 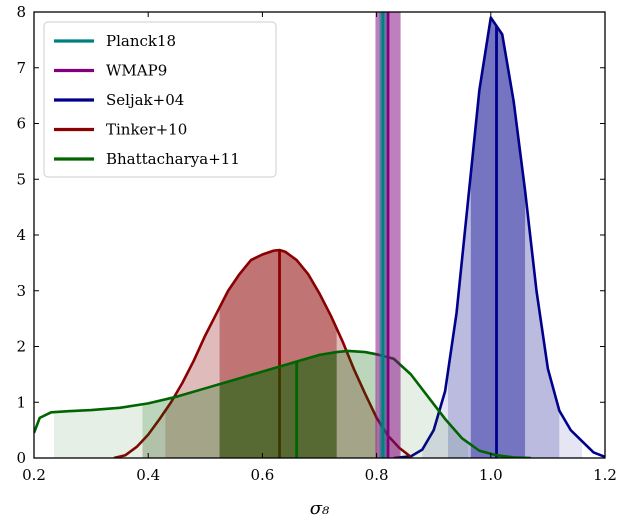 I want to click on bhattacharya-11-2sigma-fill, so click(x=259, y=404).